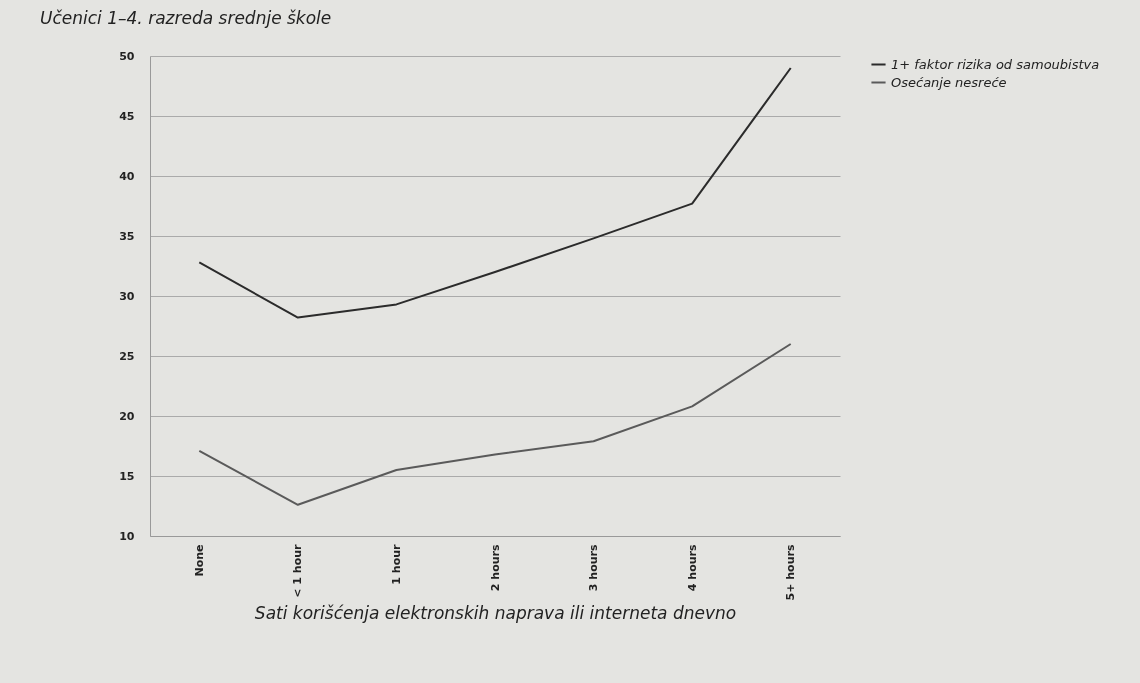 The image size is (1140, 683). I want to click on x-tick-label: 3 hours, so click(594, 568).